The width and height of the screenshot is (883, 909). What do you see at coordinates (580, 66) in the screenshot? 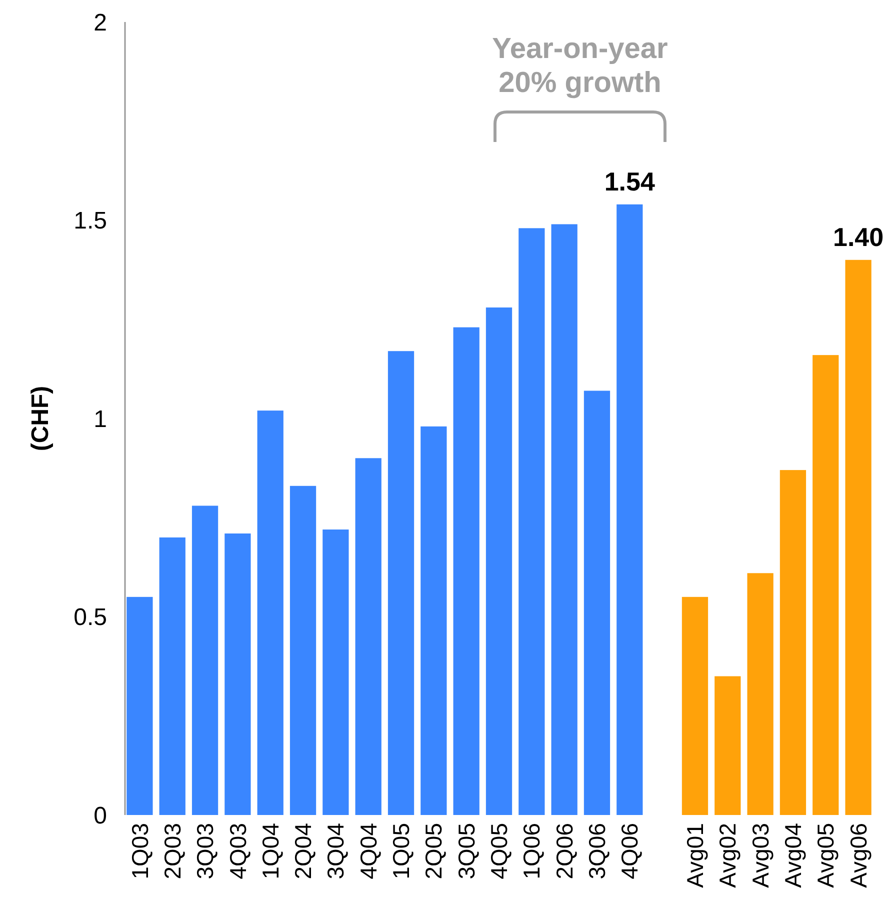
I see `annotation: Year-on-year 20% growth` at bounding box center [580, 66].